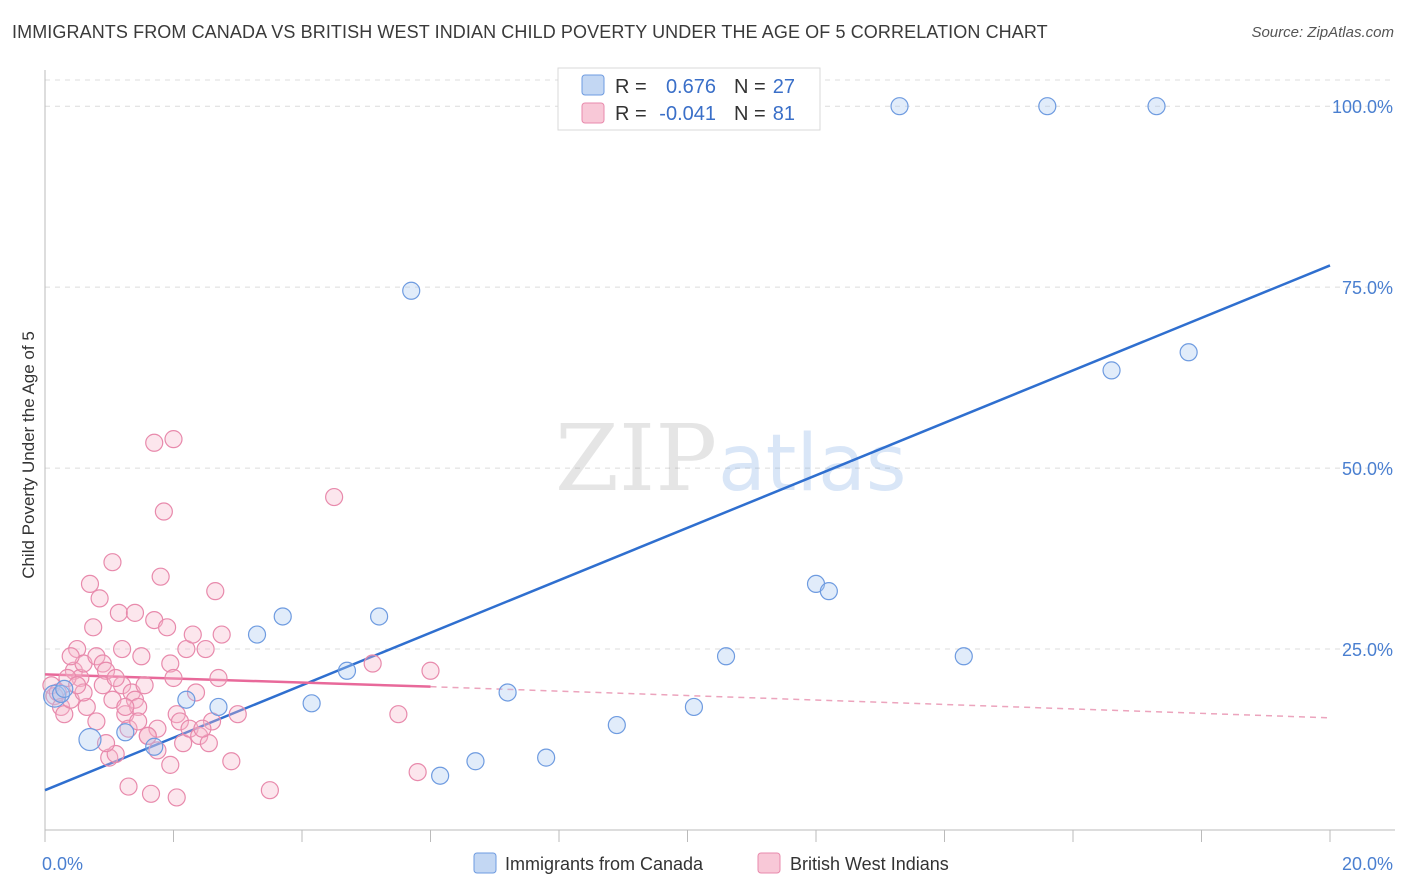 The width and height of the screenshot is (1406, 892). What do you see at coordinates (750, 114) in the screenshot?
I see `legend-n-label-2: N =` at bounding box center [750, 114].